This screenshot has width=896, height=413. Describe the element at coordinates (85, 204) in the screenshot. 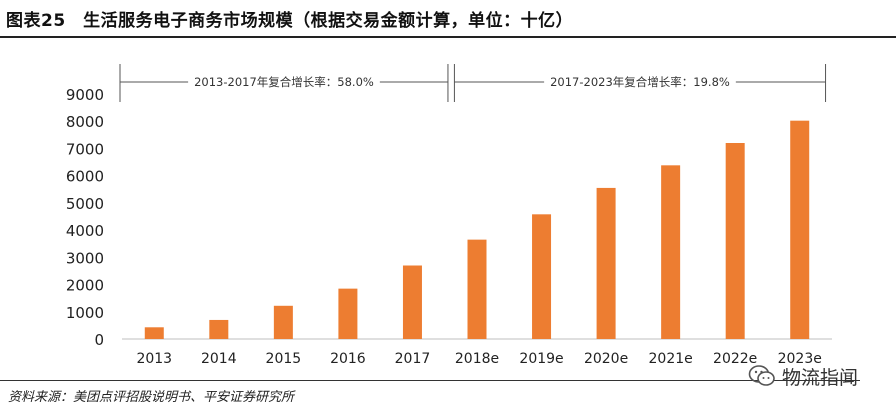

I see `y-tick-label: 5000` at that location.